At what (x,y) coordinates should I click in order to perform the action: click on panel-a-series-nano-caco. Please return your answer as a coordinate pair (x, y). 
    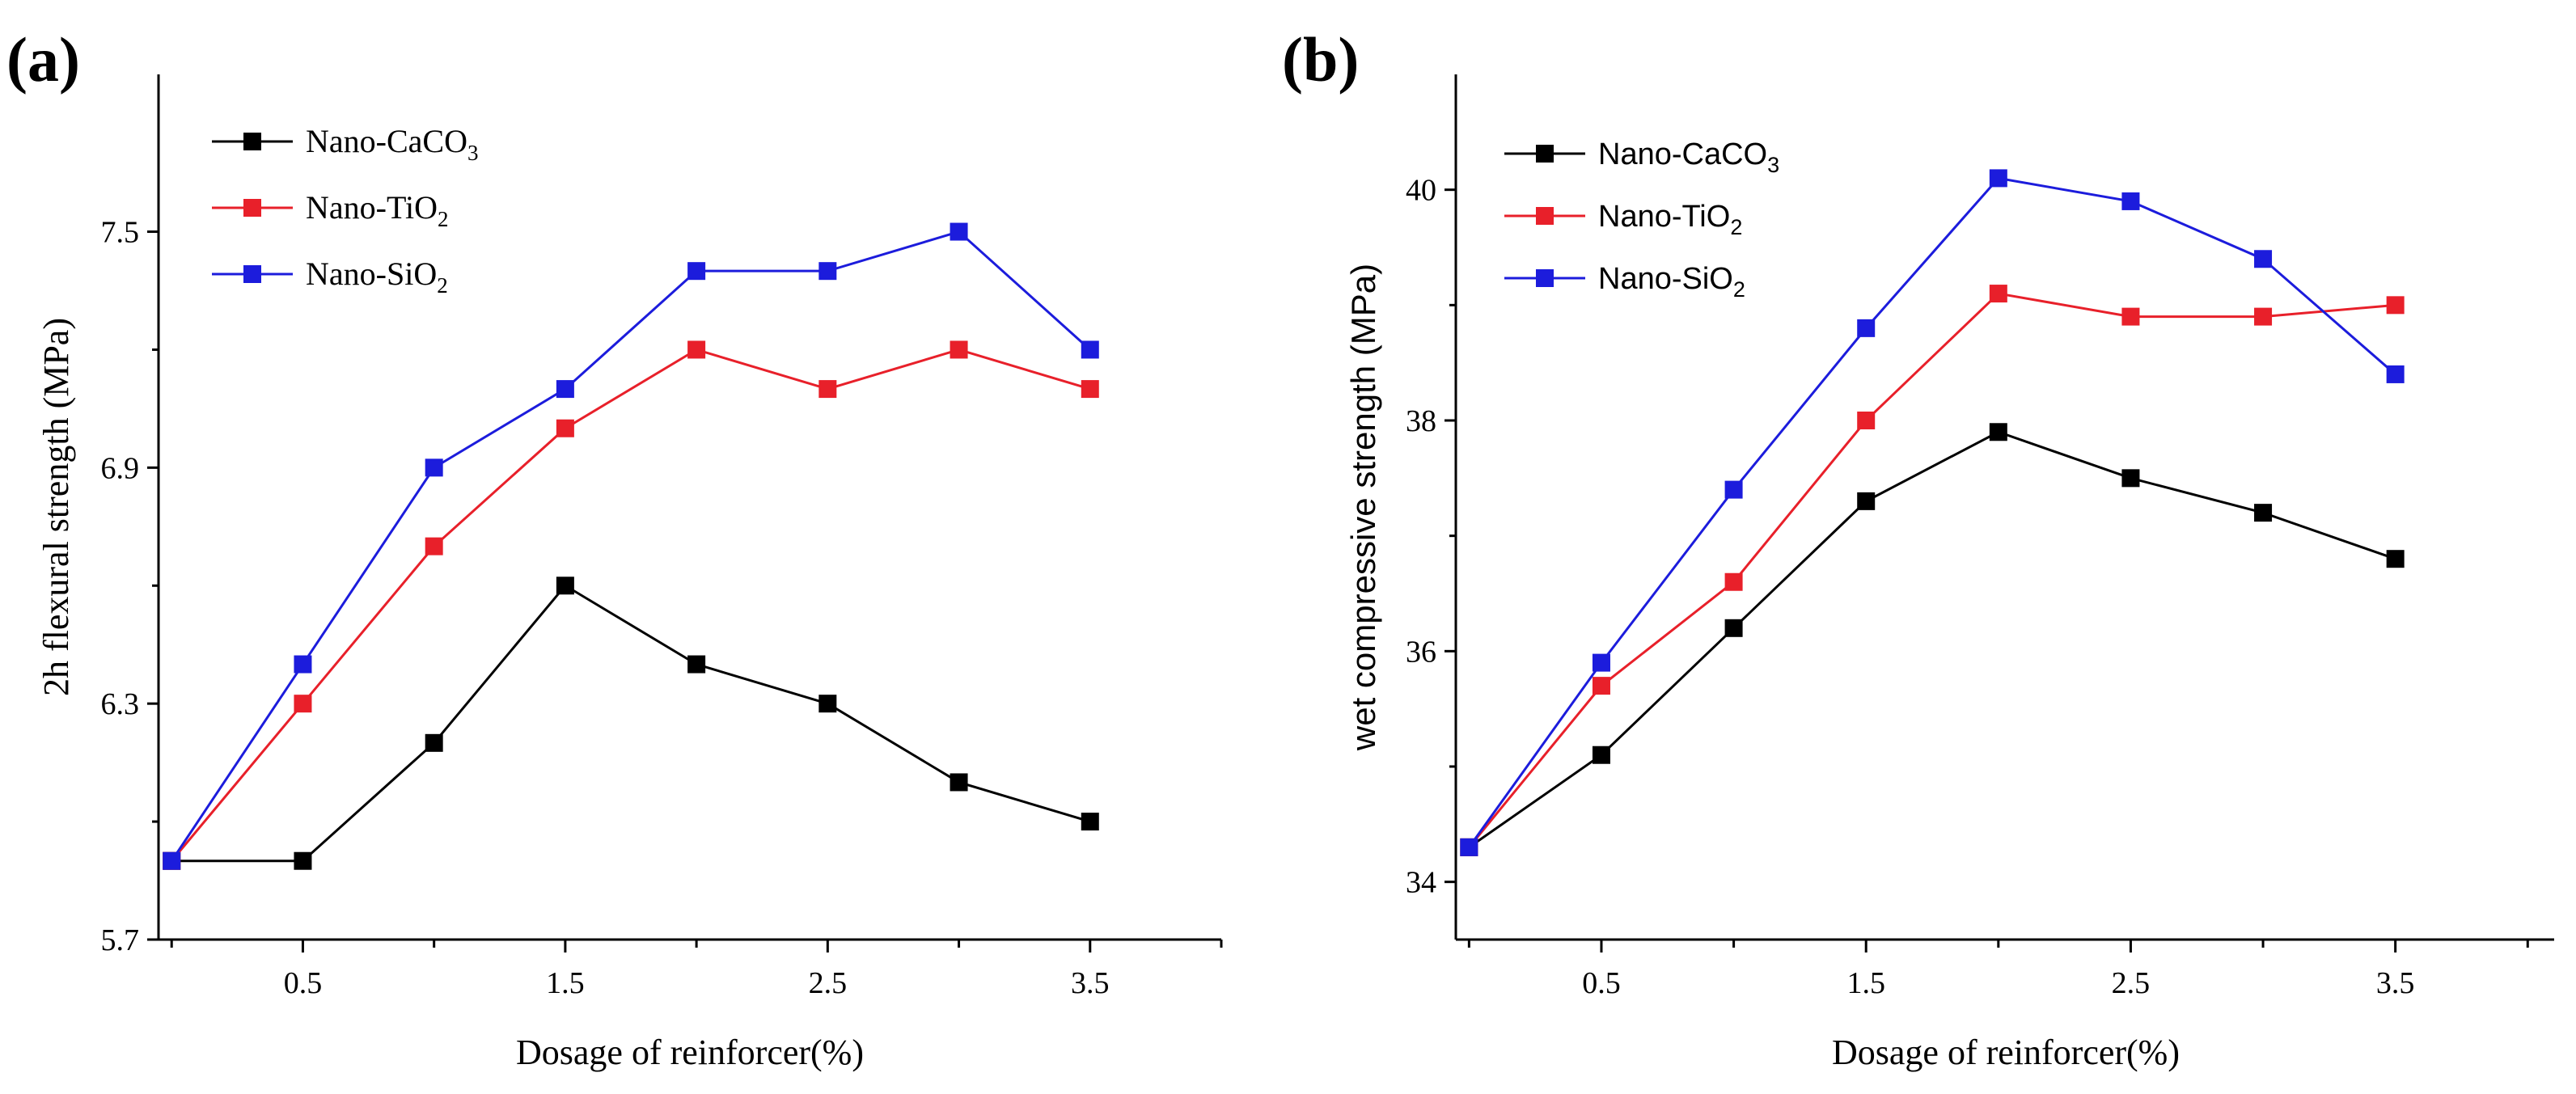
    Looking at the image, I should click on (631, 723).